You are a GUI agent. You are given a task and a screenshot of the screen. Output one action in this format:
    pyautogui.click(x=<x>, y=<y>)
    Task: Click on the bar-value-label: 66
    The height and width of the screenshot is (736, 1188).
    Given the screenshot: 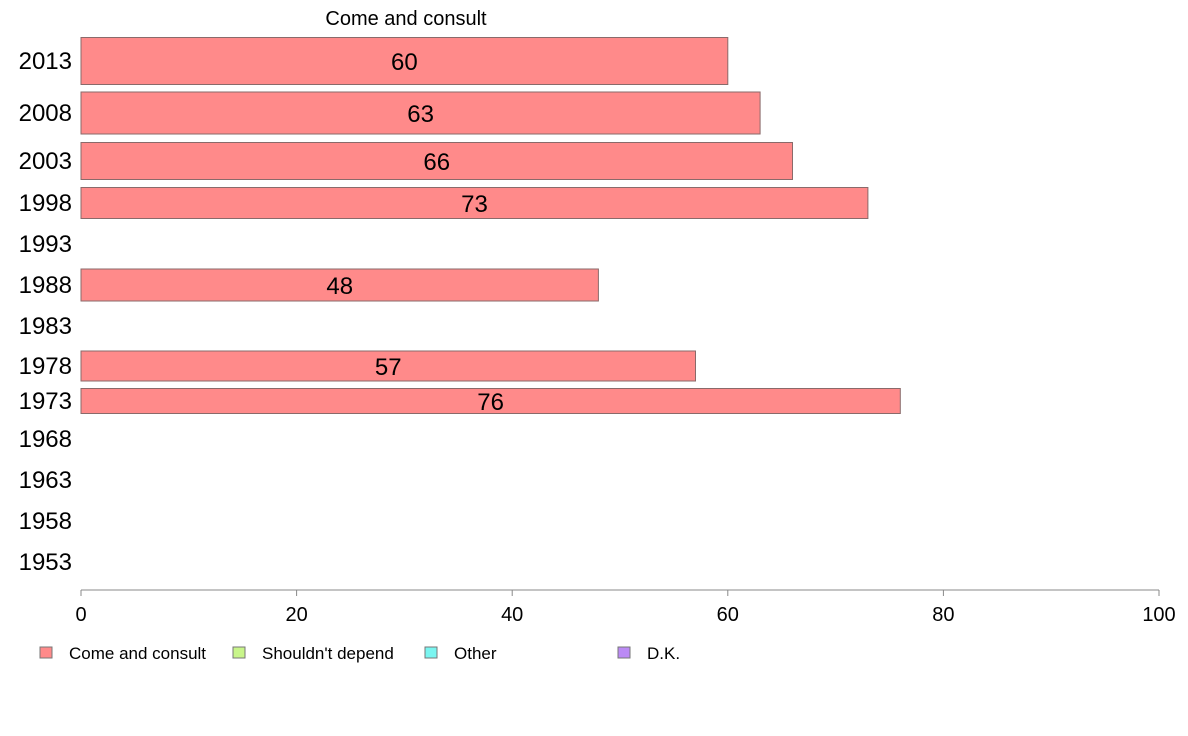 What is the action you would take?
    pyautogui.click(x=436, y=162)
    